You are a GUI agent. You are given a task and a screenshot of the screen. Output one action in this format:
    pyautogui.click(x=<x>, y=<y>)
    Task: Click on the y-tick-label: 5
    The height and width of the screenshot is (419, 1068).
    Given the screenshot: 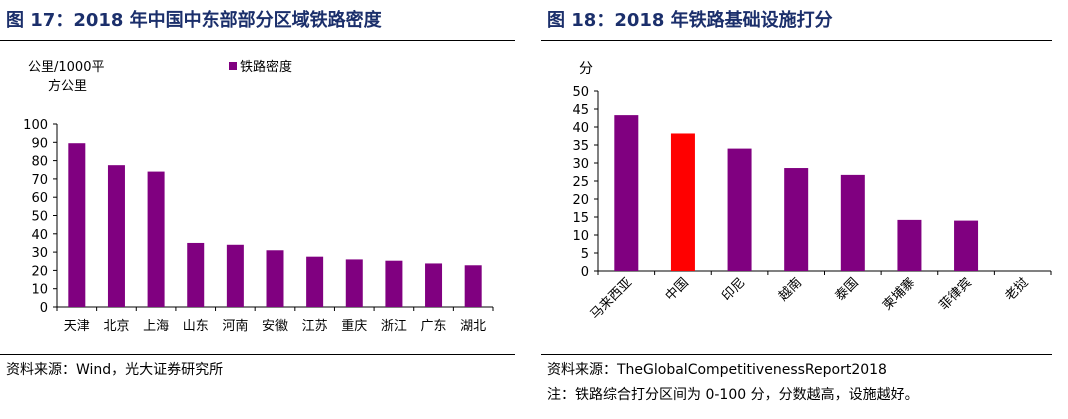 What is the action you would take?
    pyautogui.click(x=585, y=254)
    